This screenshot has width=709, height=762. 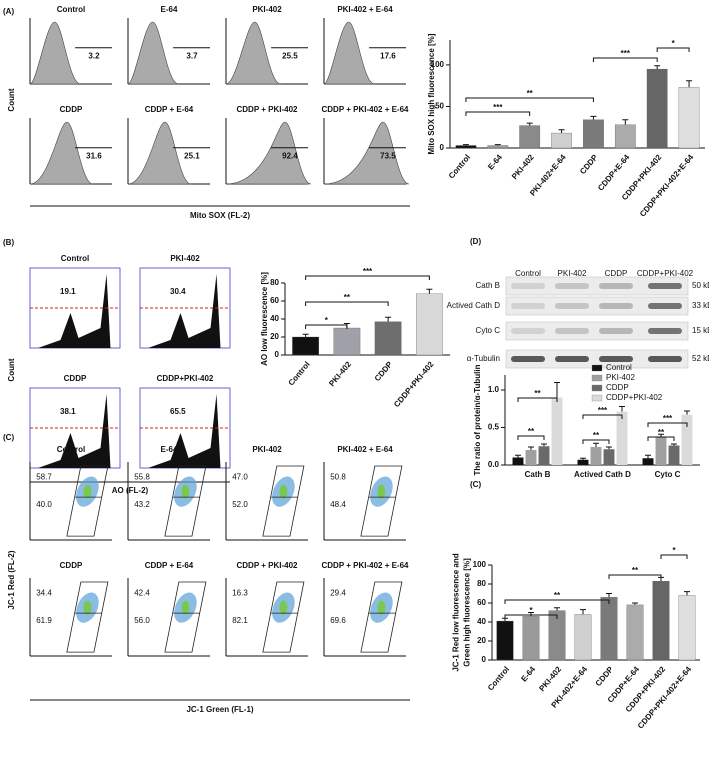 I want to click on legend-label: Control, so click(x=619, y=367).